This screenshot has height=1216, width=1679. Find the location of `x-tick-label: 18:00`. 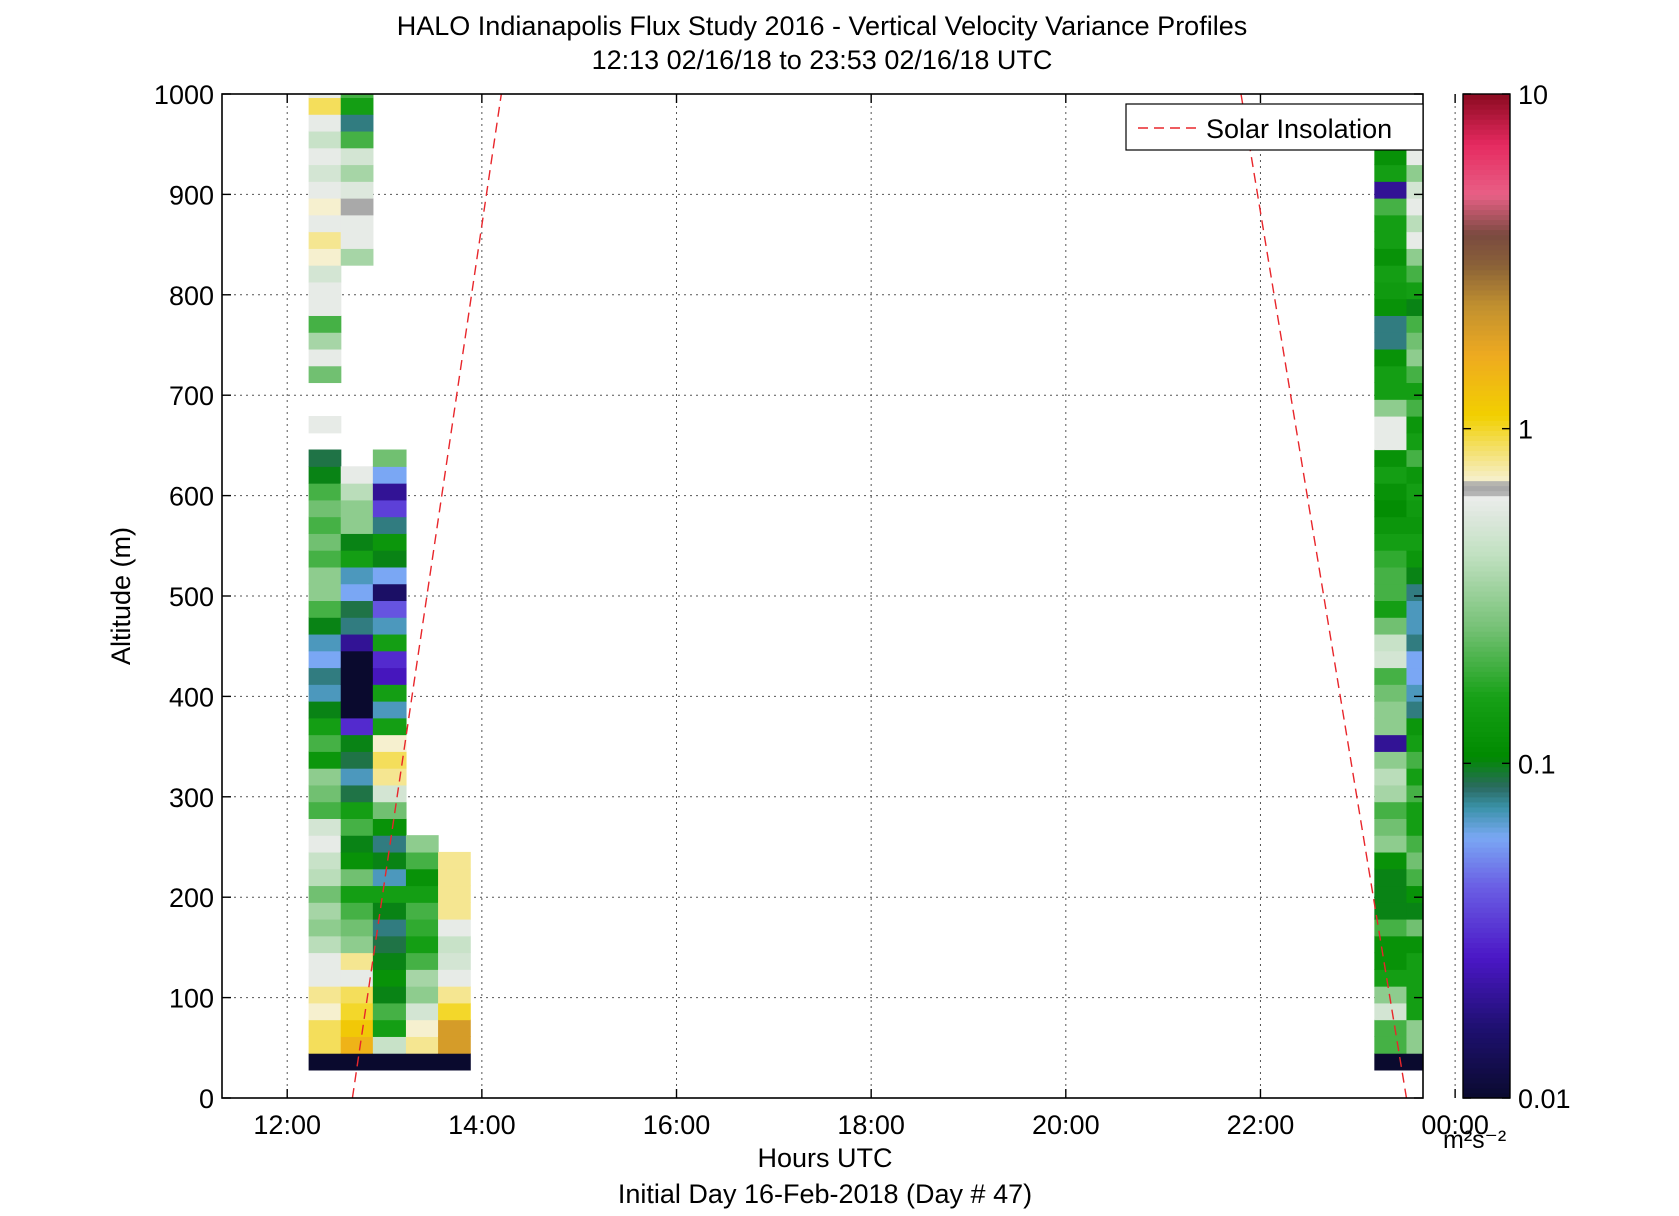

x-tick-label: 18:00 is located at coordinates (871, 1125).